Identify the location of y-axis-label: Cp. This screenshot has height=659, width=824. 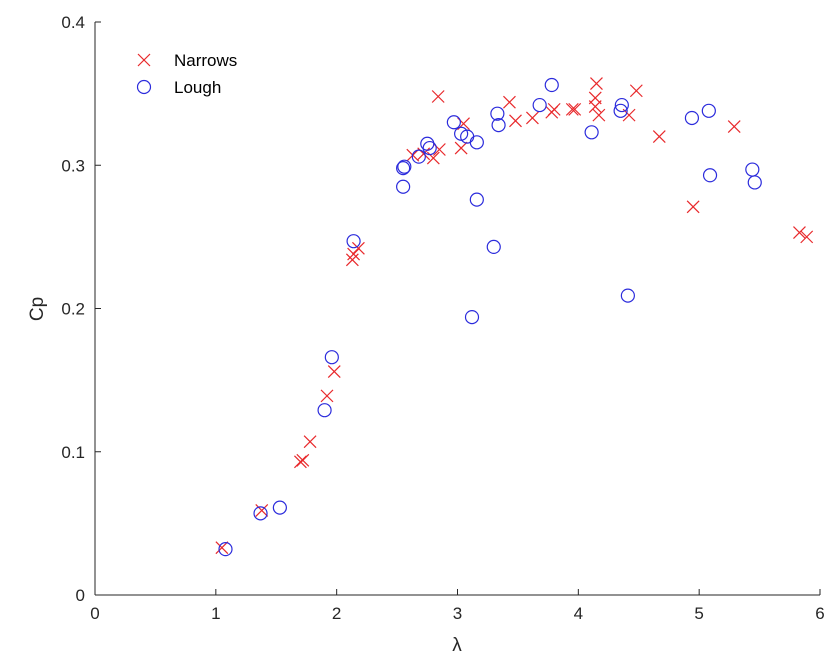
(37, 309).